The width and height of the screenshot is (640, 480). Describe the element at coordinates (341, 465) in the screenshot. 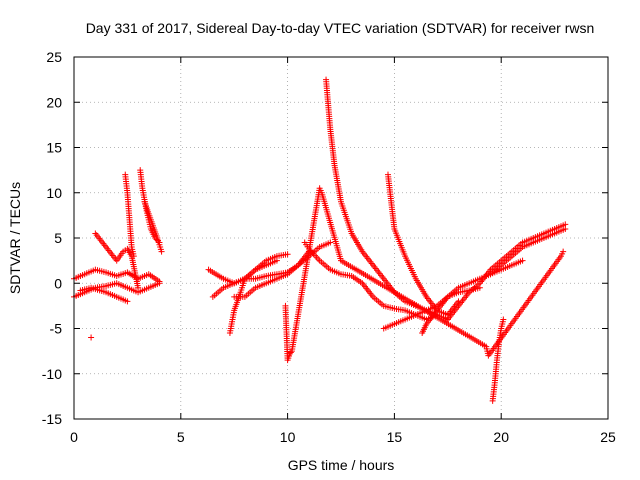

I see `x-axis-label: GPS time / hours` at that location.